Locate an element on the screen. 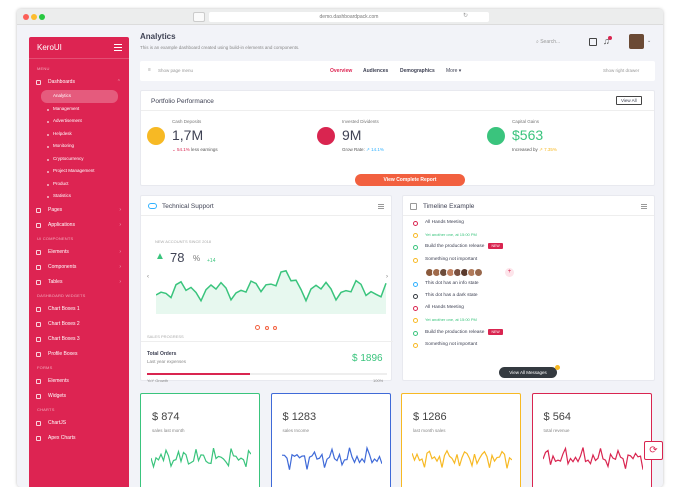  grid-icon is located at coordinates (593, 42).